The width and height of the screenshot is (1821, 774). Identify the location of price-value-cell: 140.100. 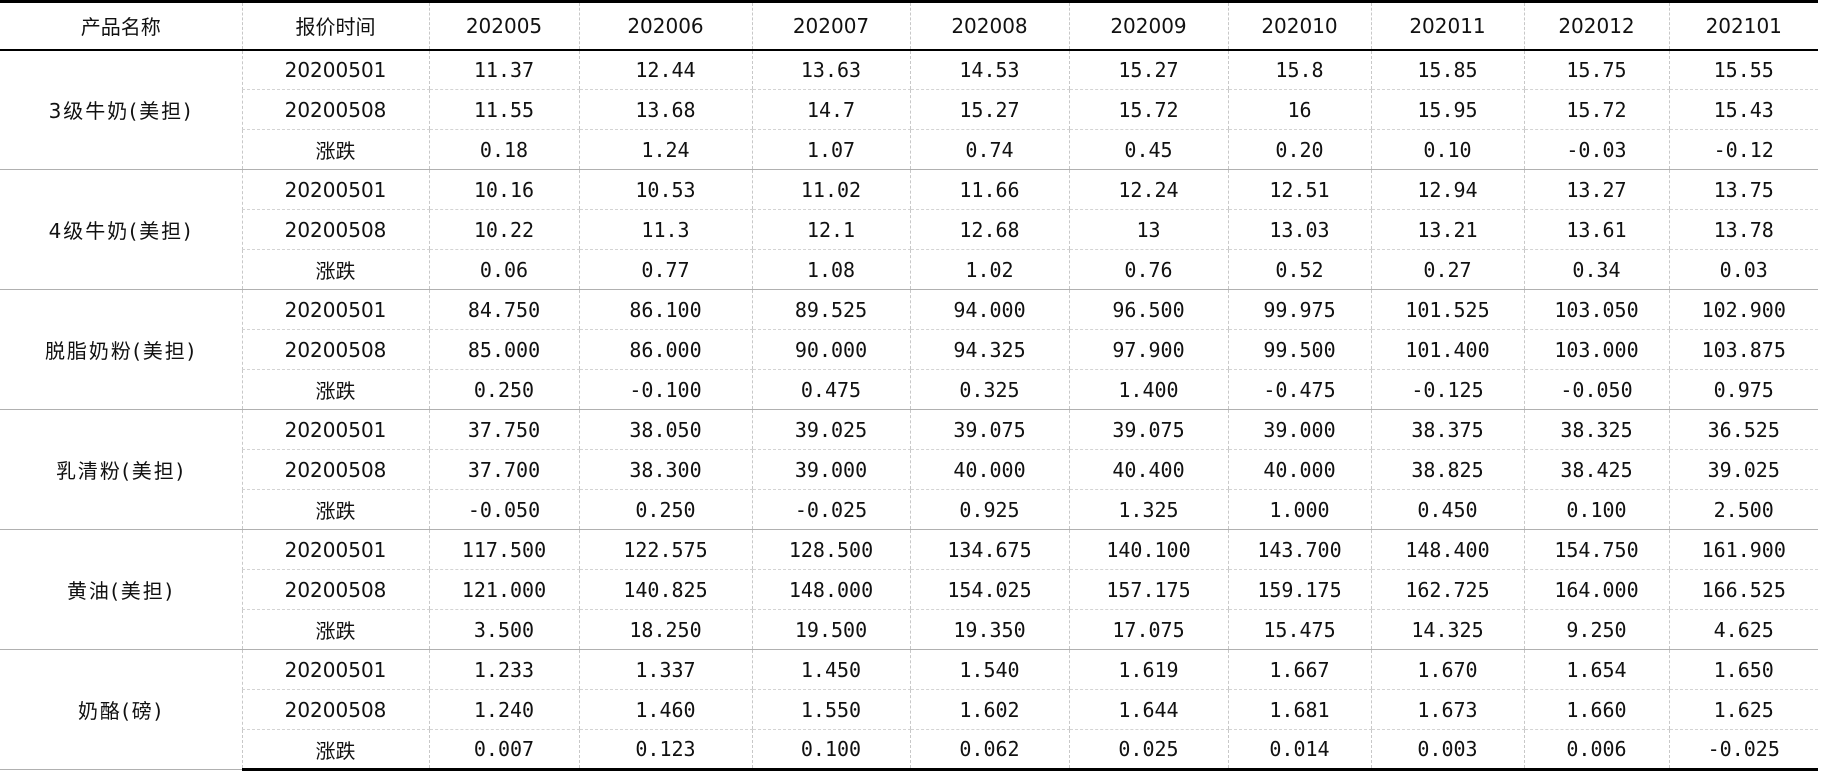
(1148, 549).